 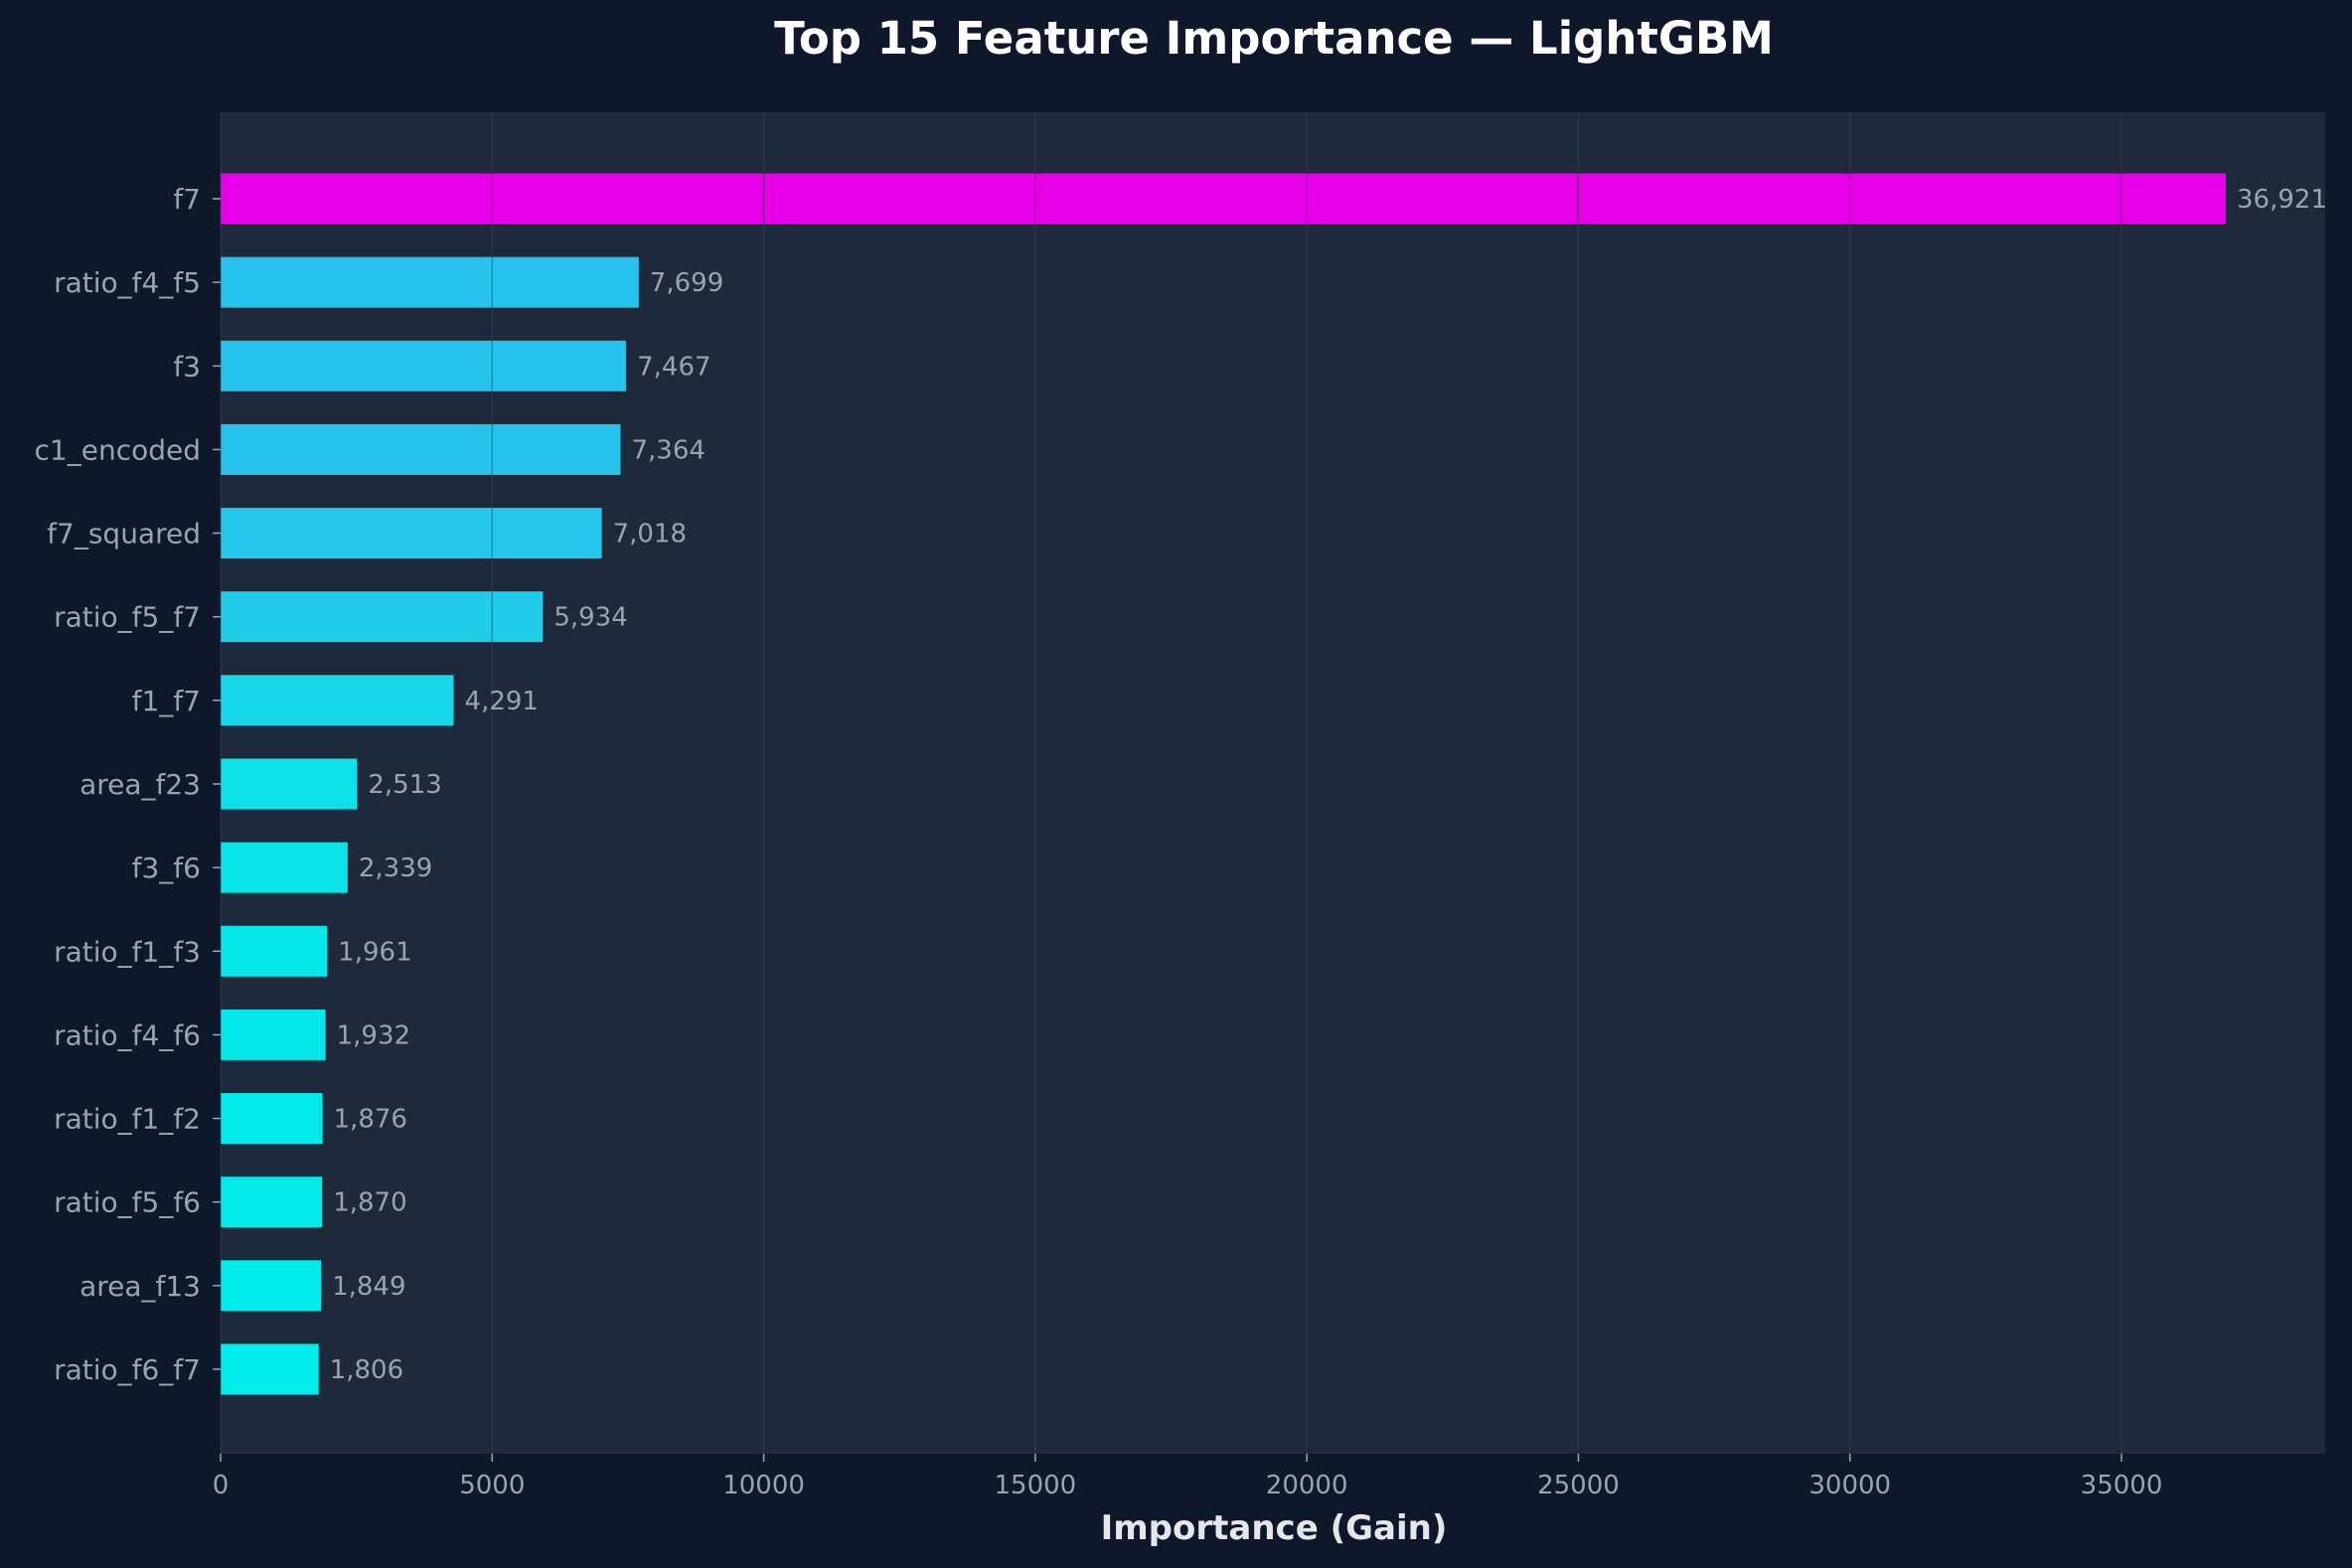 What do you see at coordinates (167, 868) in the screenshot?
I see `category-label: f3_f6` at bounding box center [167, 868].